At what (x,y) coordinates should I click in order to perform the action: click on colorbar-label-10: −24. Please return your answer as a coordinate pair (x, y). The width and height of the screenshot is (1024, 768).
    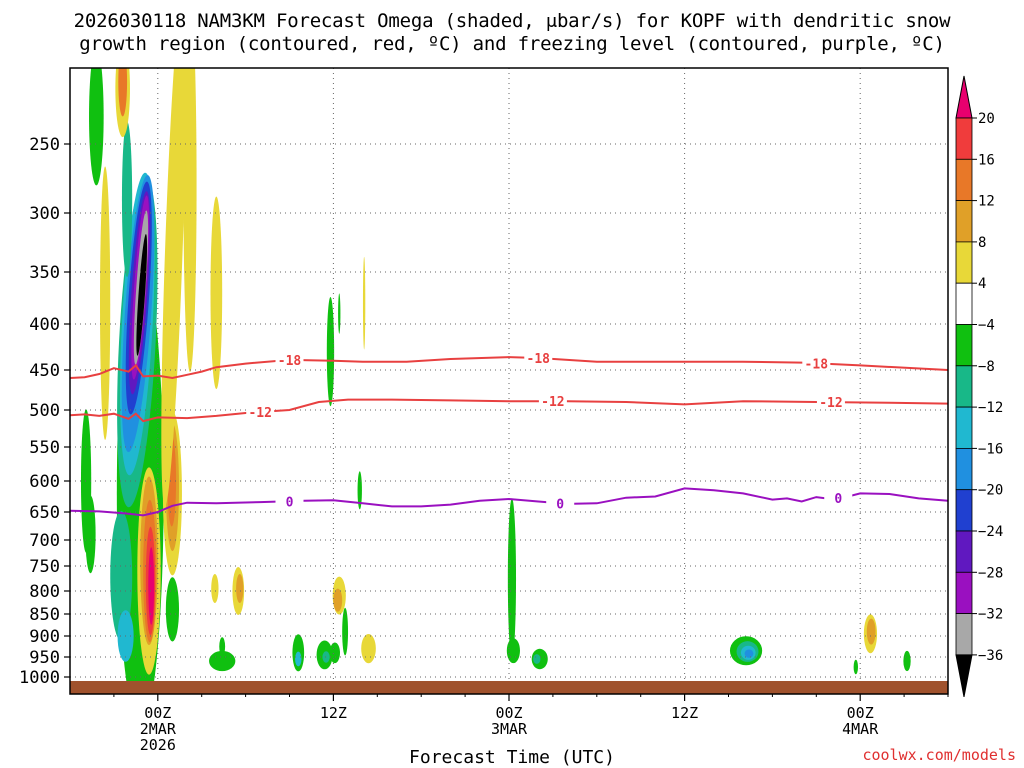
    Looking at the image, I should click on (990, 532).